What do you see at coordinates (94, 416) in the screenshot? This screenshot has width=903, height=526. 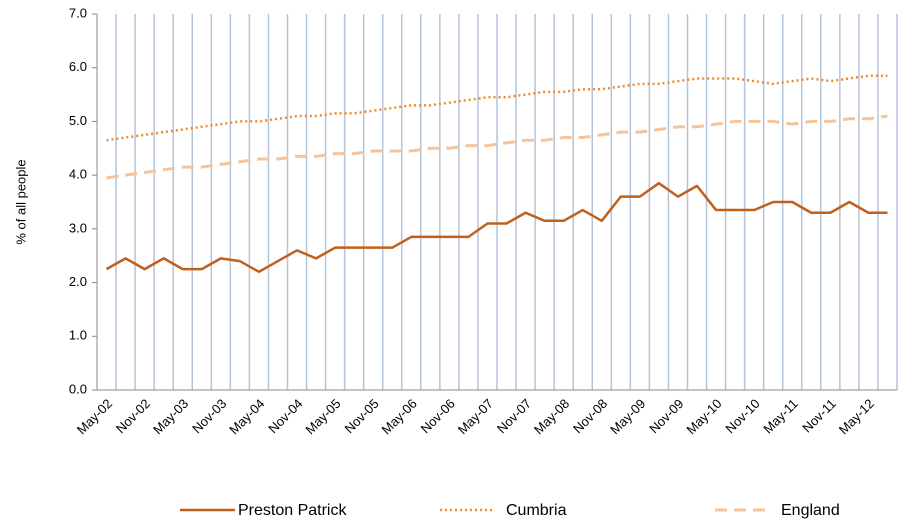 I see `x-tick-label: May-02` at bounding box center [94, 416].